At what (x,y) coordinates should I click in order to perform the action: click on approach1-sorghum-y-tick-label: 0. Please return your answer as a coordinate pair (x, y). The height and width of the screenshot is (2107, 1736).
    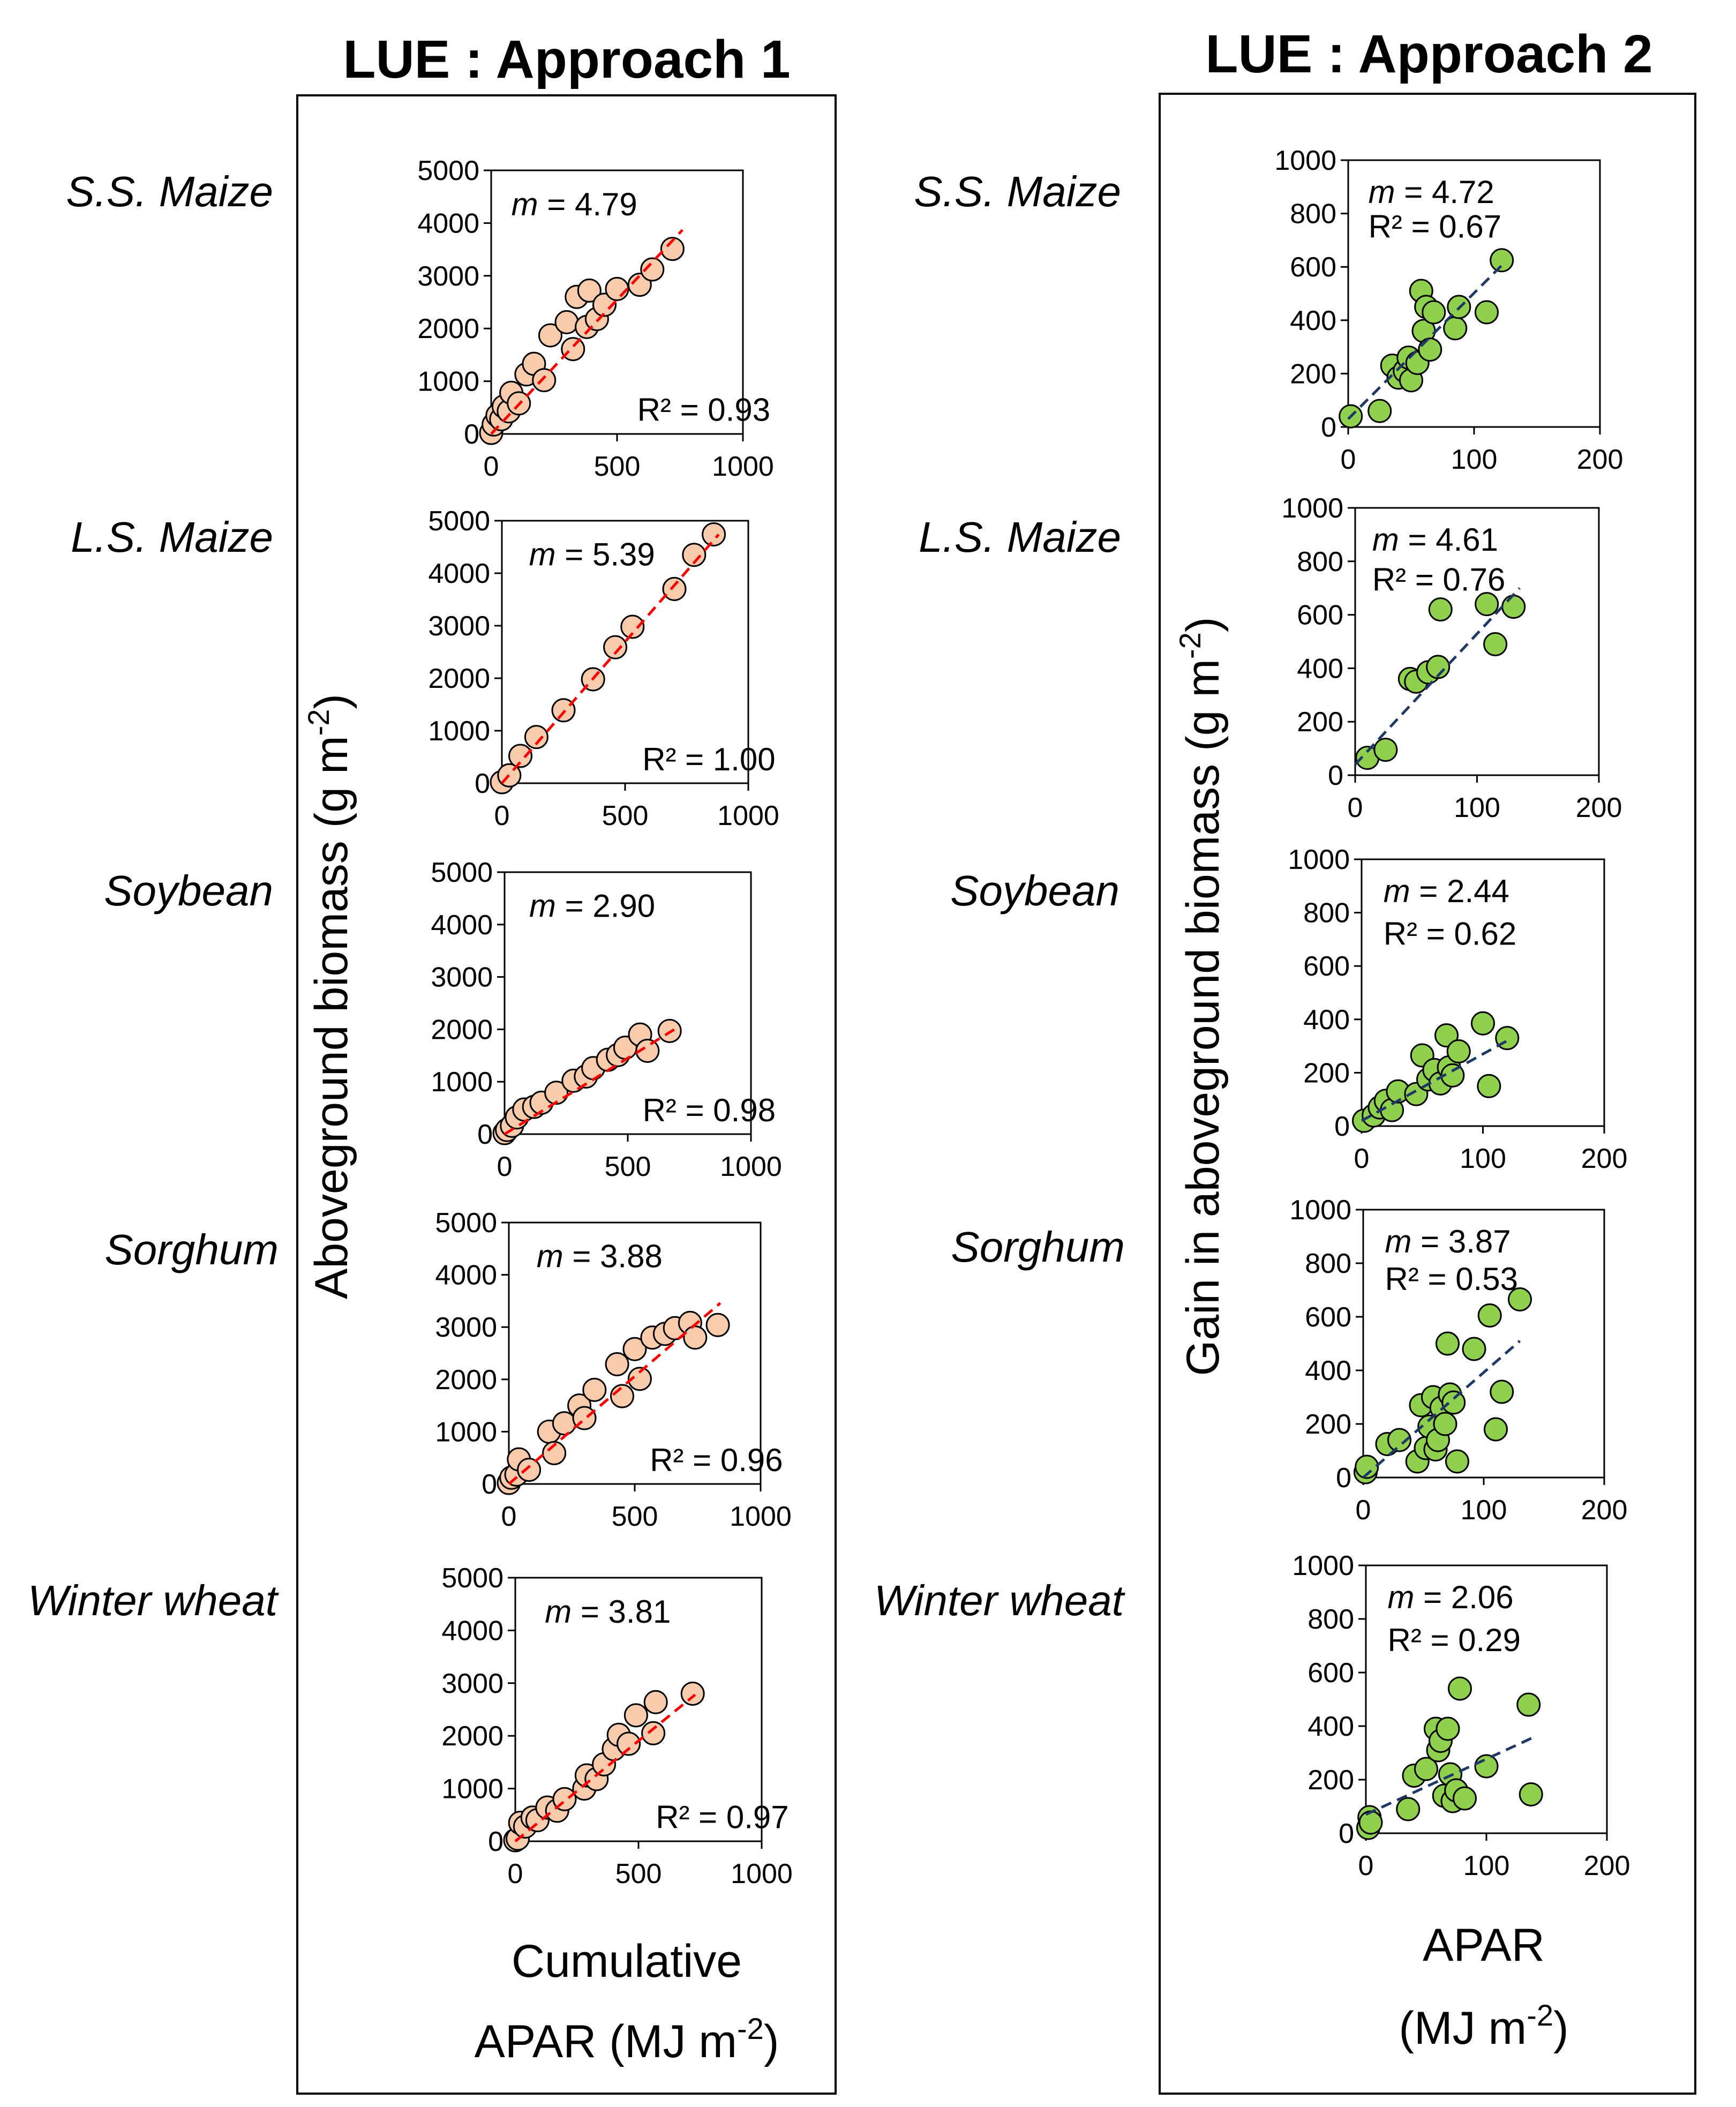
    Looking at the image, I should click on (489, 1484).